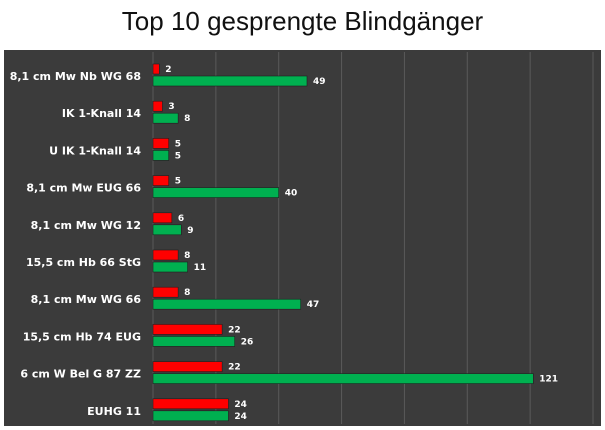 The width and height of the screenshot is (605, 430). Describe the element at coordinates (75, 76) in the screenshot. I see `category-label: 8,1 cm Mw Nb WG 68` at that location.